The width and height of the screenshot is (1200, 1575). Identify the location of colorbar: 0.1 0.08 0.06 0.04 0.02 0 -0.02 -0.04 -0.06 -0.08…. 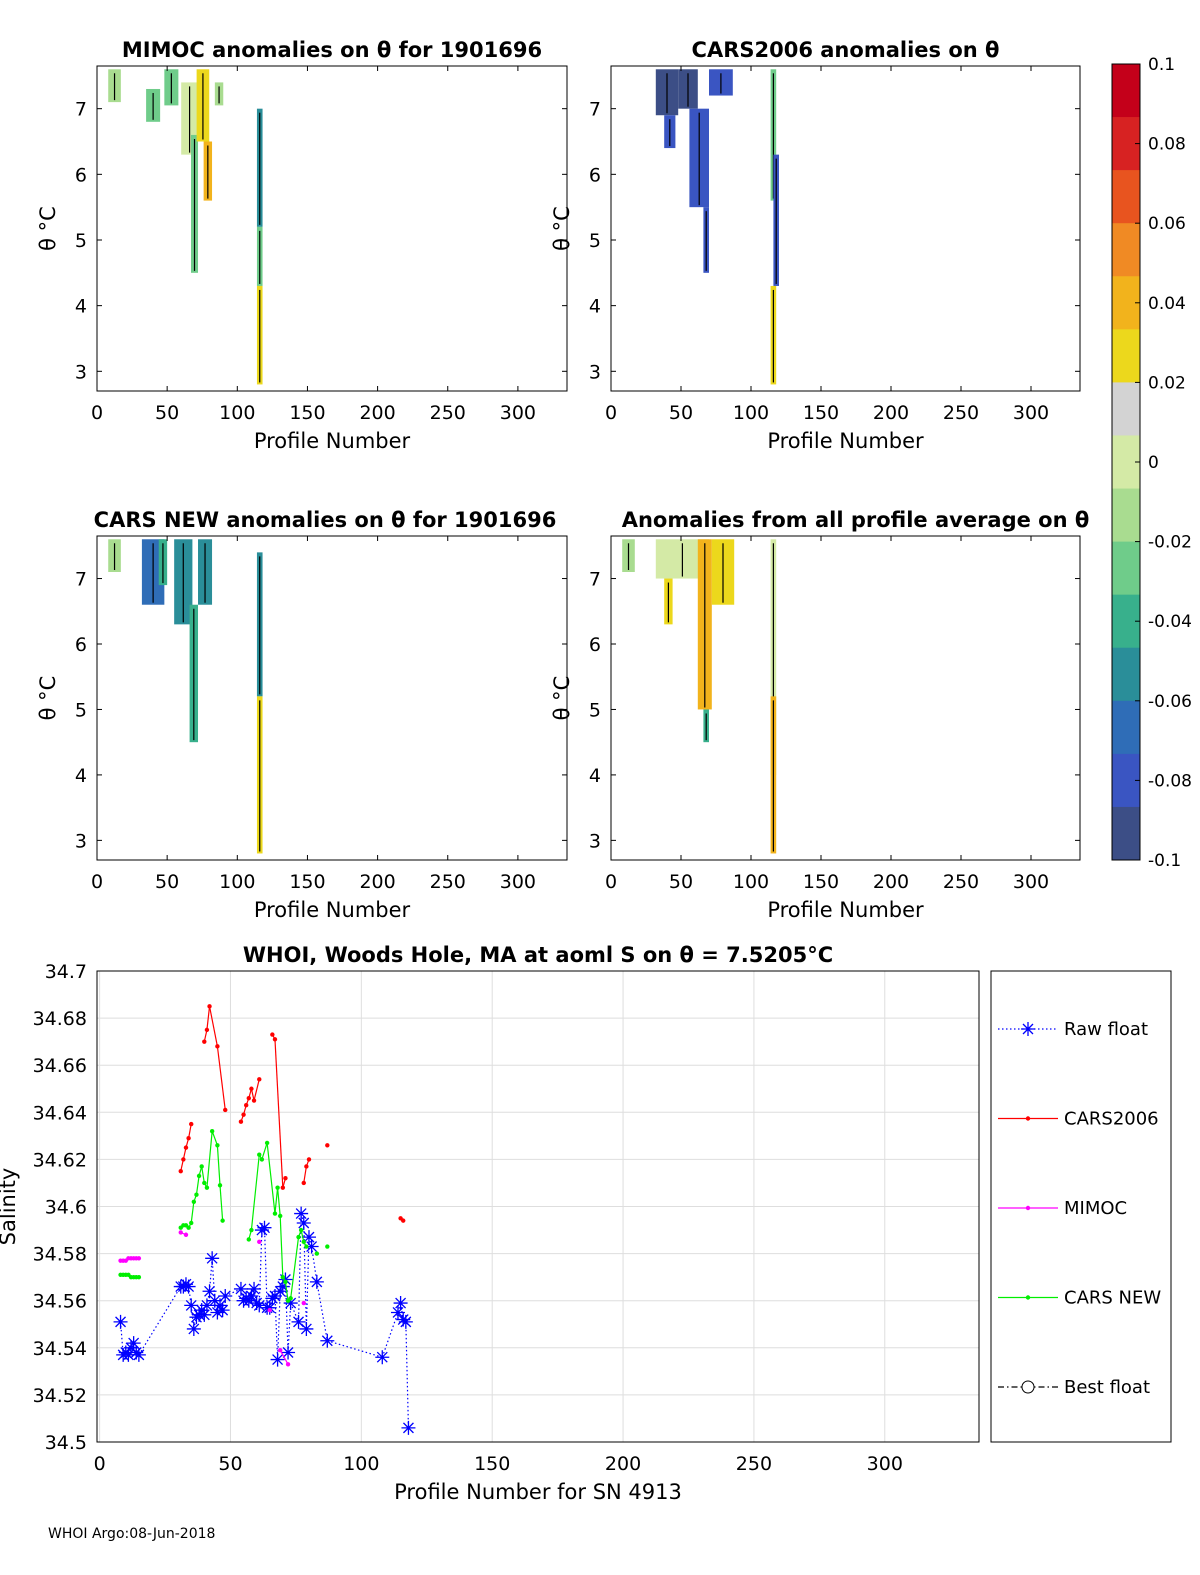
(1151, 463).